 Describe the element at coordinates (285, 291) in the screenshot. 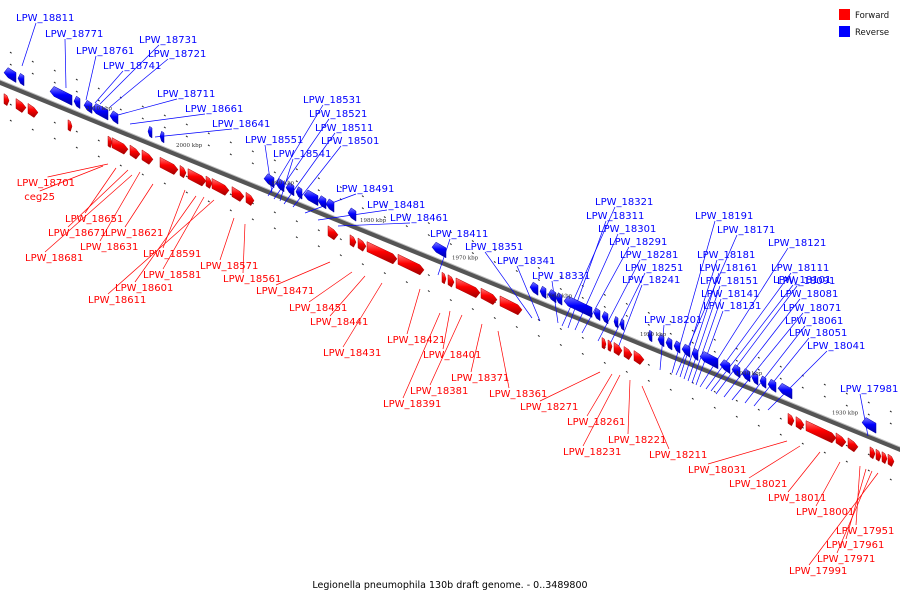

I see `forward-label-lpw-18471: LPW_18471` at that location.